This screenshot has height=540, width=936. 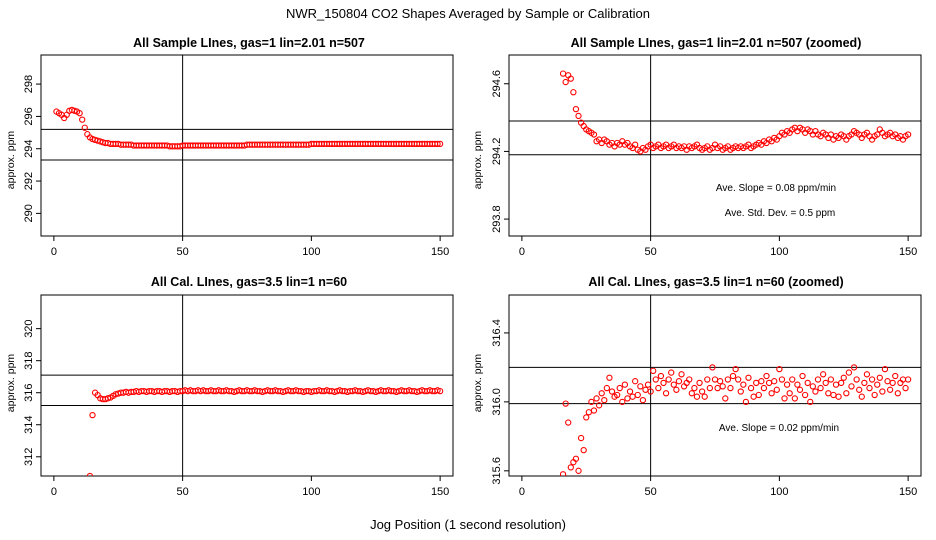 I want to click on y-tick-label: 294.6, so click(x=497, y=84).